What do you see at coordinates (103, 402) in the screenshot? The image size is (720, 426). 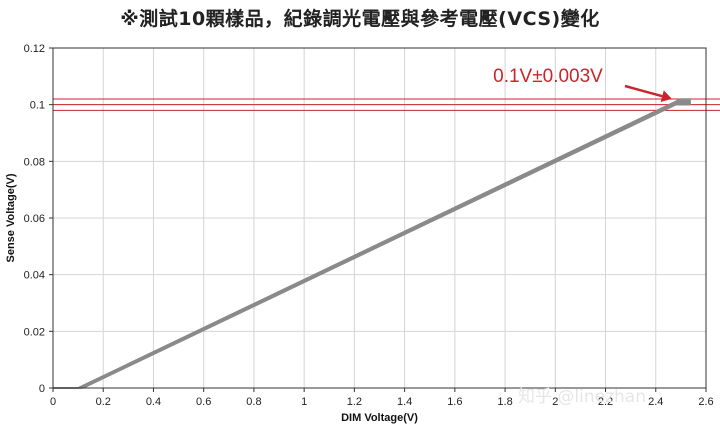 I see `x-tick-label: 0.2` at bounding box center [103, 402].